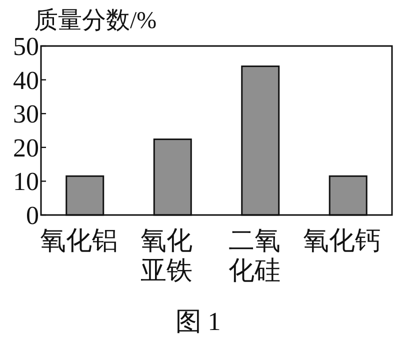  Describe the element at coordinates (166, 270) in the screenshot. I see `xtick: 亚铁` at that location.